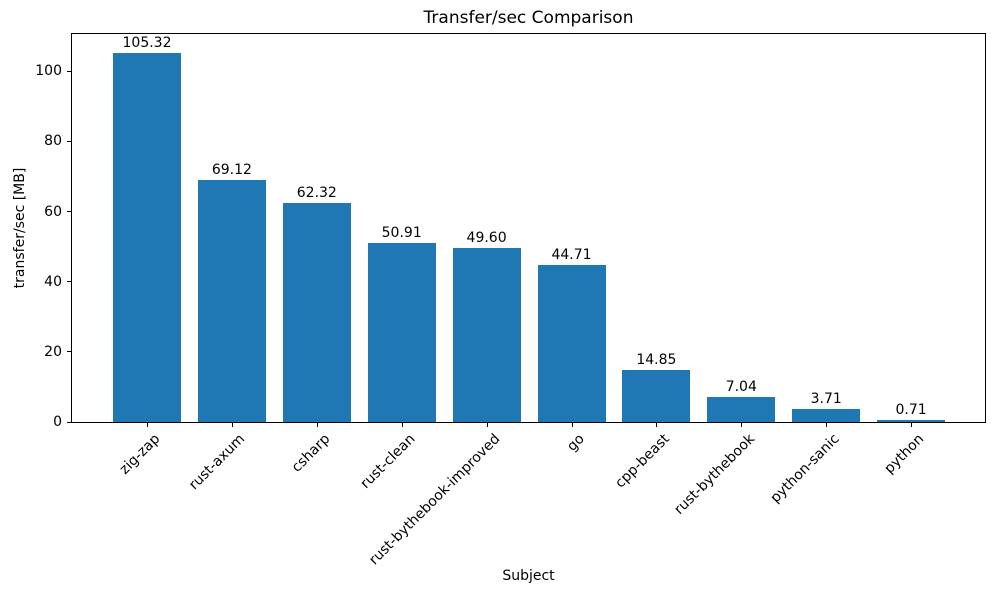 This screenshot has height=600, width=1000. Describe the element at coordinates (147, 42) in the screenshot. I see `bar-value-label: 105.32` at that location.